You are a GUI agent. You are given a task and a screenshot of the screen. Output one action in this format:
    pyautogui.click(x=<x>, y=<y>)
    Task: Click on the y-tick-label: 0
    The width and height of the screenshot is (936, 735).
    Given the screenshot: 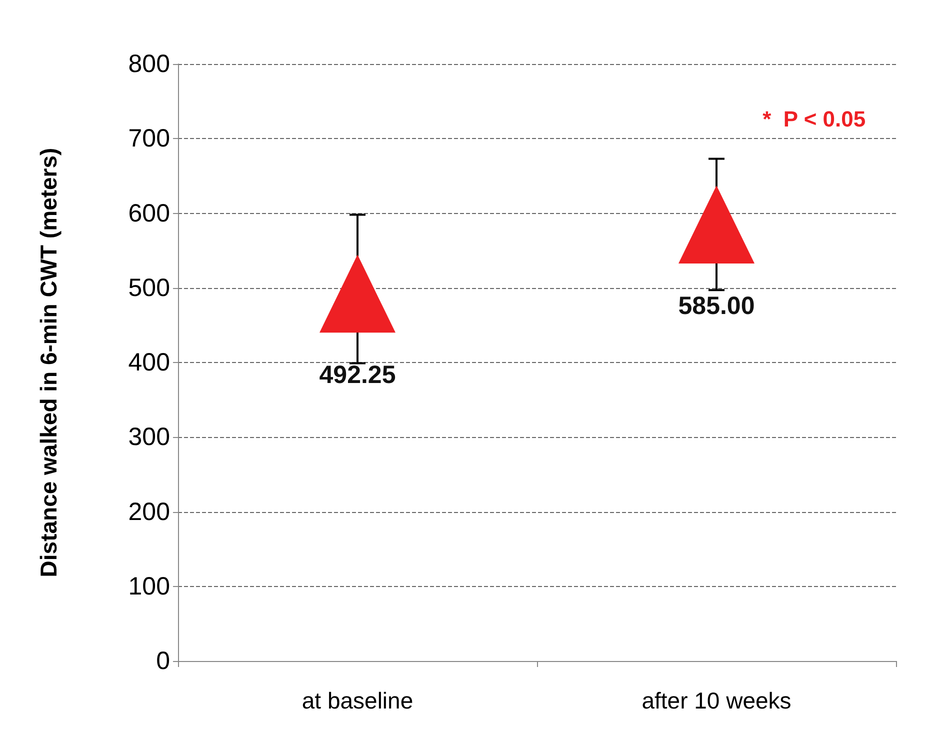 What is the action you would take?
    pyautogui.click(x=163, y=661)
    